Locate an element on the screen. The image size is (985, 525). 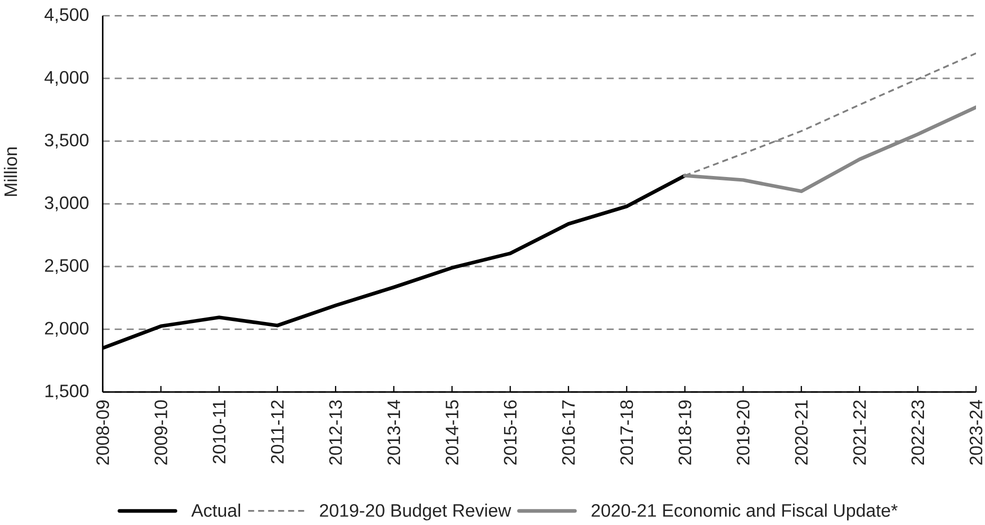
x-tick-label: 2020-21 is located at coordinates (801, 432).